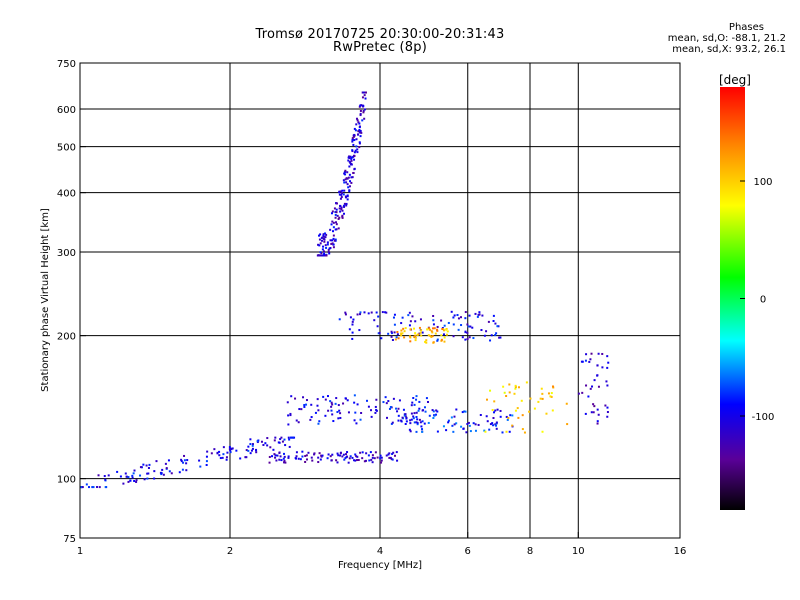  Describe the element at coordinates (66, 480) in the screenshot. I see `y-tick-label: 100` at that location.